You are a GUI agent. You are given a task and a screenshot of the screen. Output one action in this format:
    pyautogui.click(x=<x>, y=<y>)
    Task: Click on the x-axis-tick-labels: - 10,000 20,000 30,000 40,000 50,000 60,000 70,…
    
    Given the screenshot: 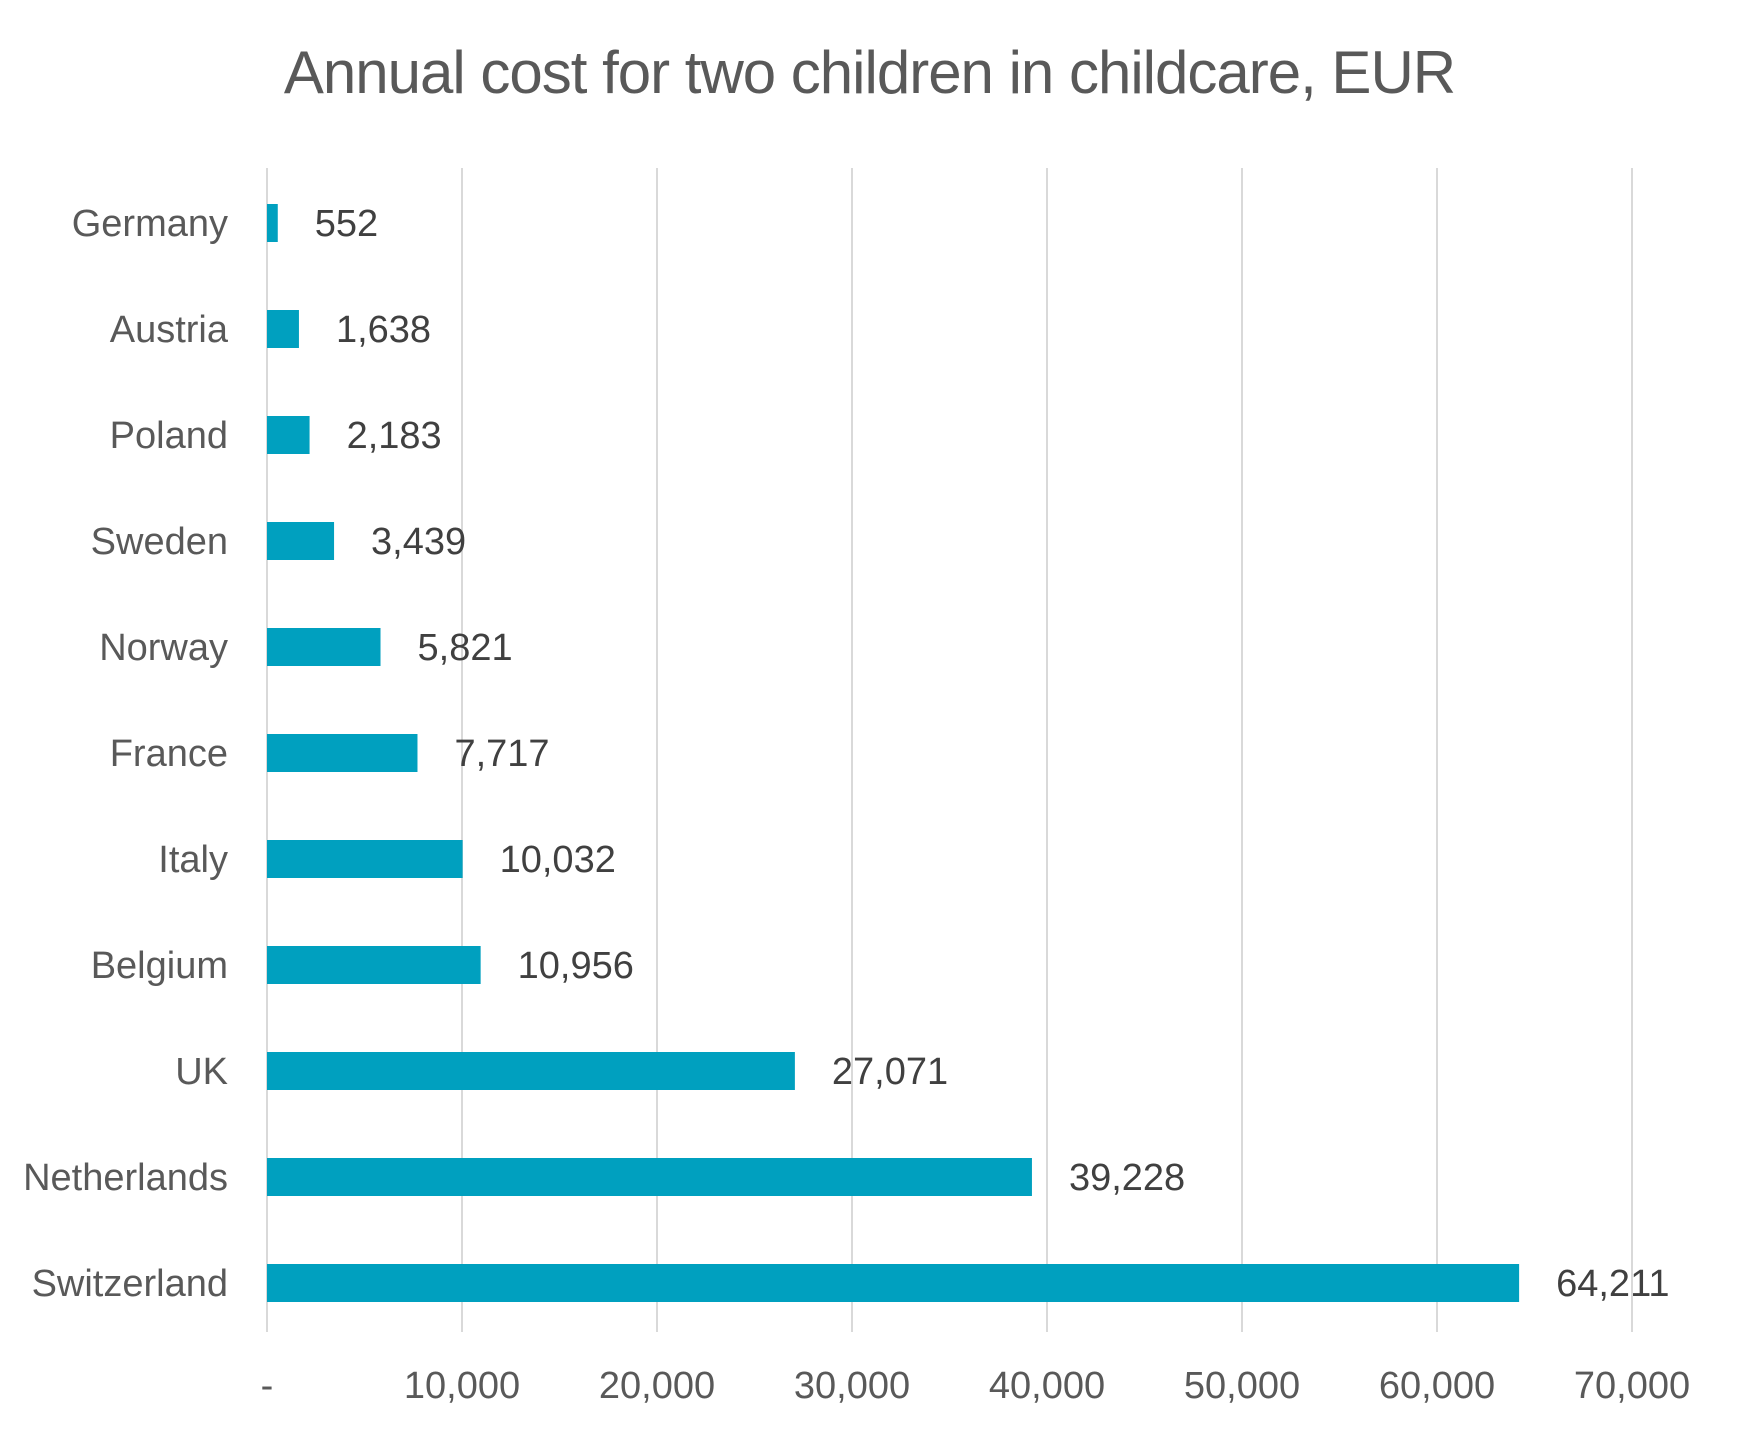 What is the action you would take?
    pyautogui.click(x=975, y=1386)
    